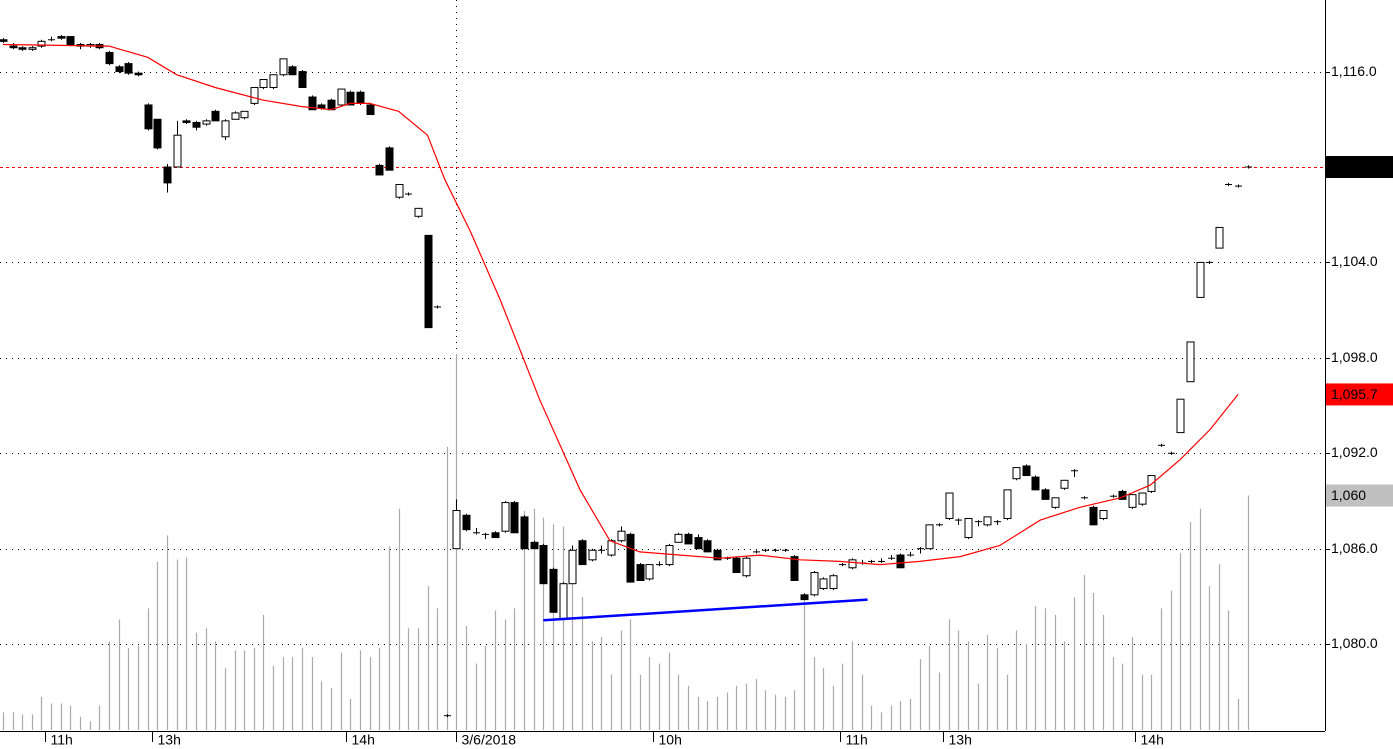 This screenshot has width=1393, height=749. What do you see at coordinates (1354, 548) in the screenshot?
I see `y-tick-label: 1,086.0` at bounding box center [1354, 548].